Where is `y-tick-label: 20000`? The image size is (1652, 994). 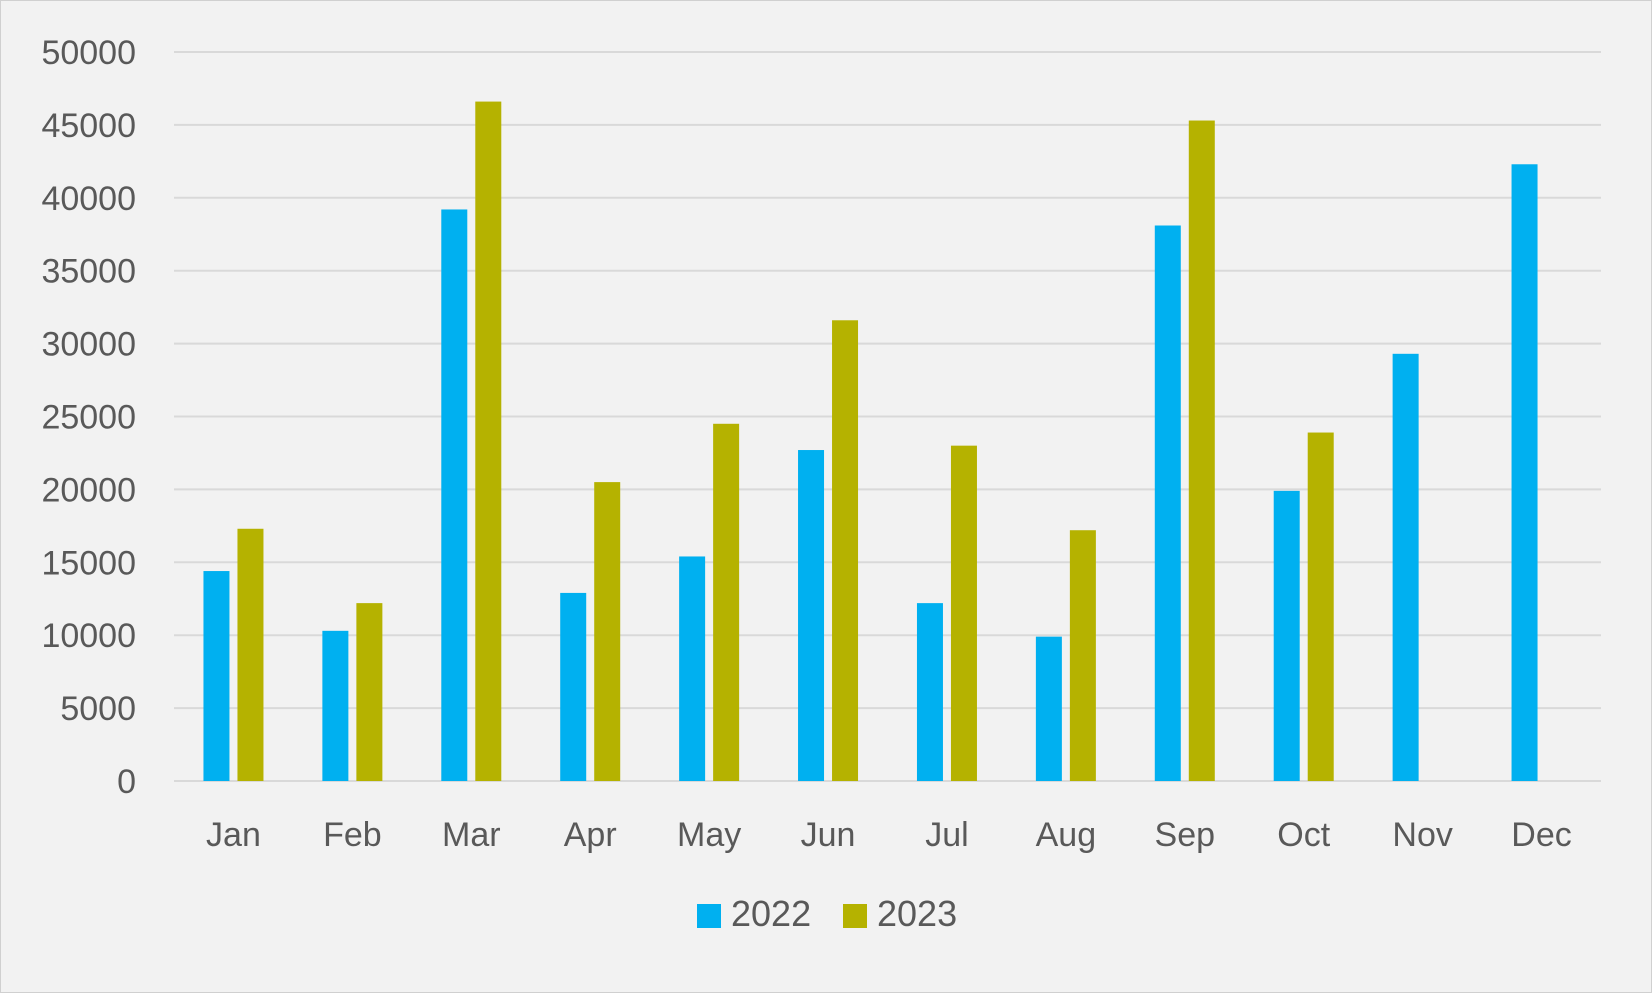
y-tick-label: 20000 is located at coordinates (88, 490).